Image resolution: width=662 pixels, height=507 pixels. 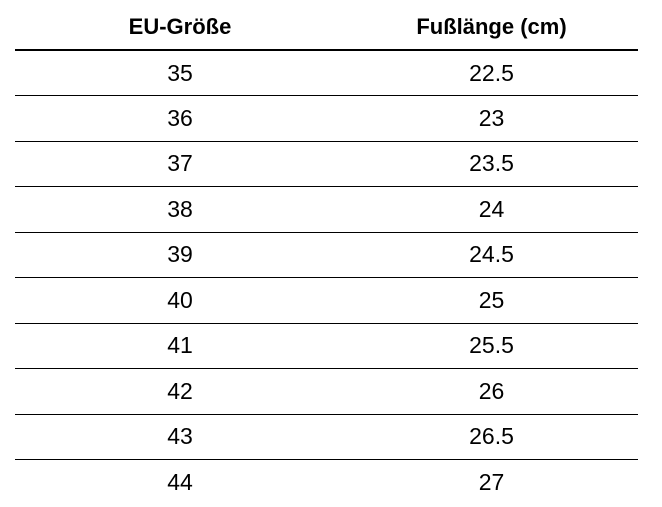 What do you see at coordinates (491, 437) in the screenshot?
I see `cell-foot-length: 26.5` at bounding box center [491, 437].